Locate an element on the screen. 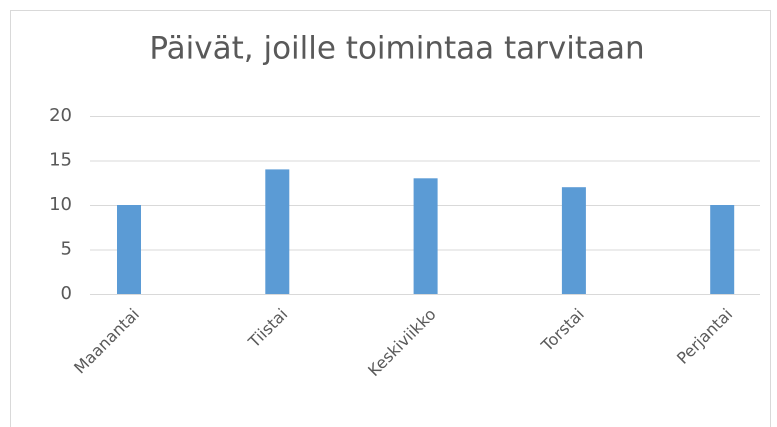 Image resolution: width=777 pixels, height=427 pixels. y-tick-label: 5 is located at coordinates (66, 249).